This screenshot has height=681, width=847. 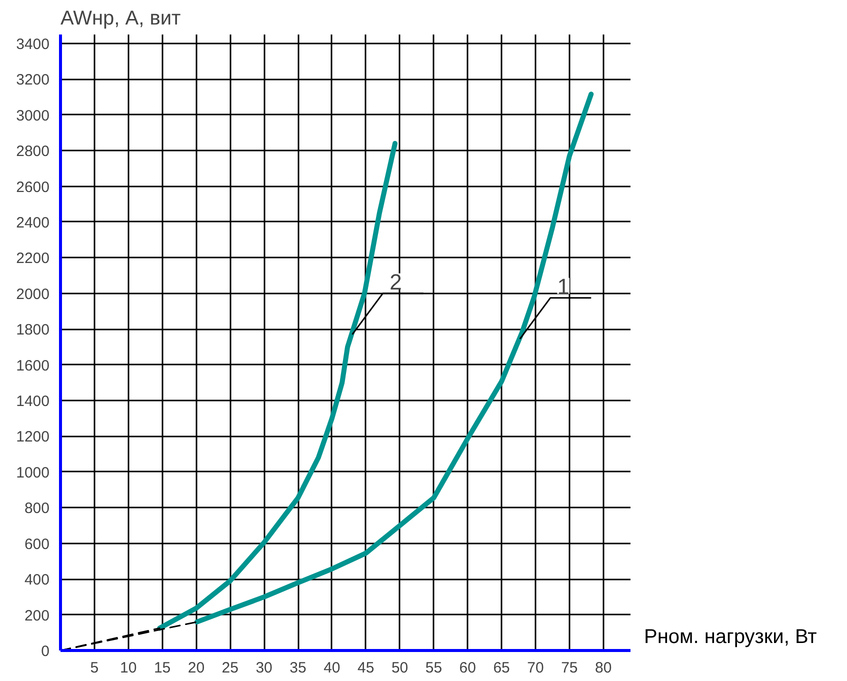 What do you see at coordinates (33, 44) in the screenshot?
I see `y-tick-label: 3400` at bounding box center [33, 44].